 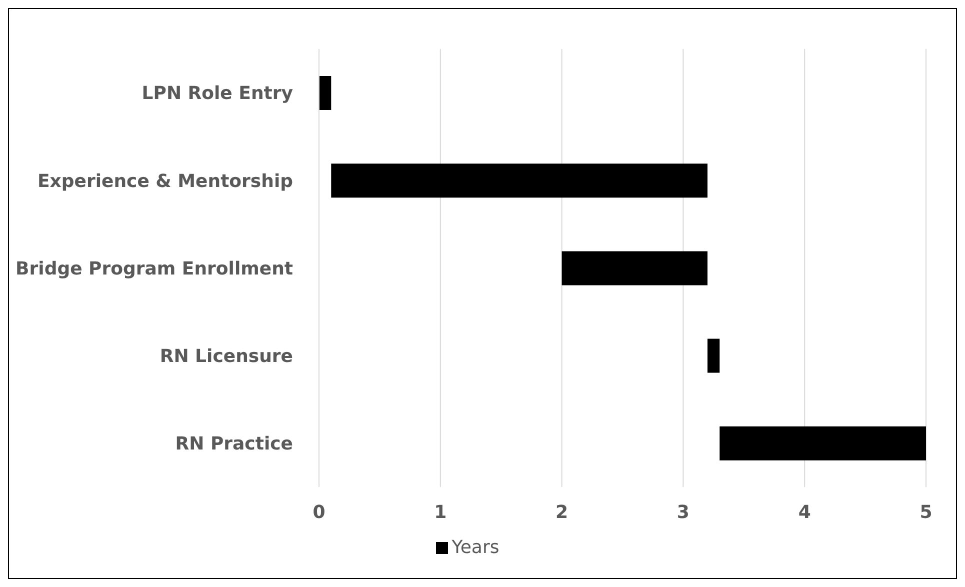 I want to click on x-tick-label: 4, so click(x=804, y=512).